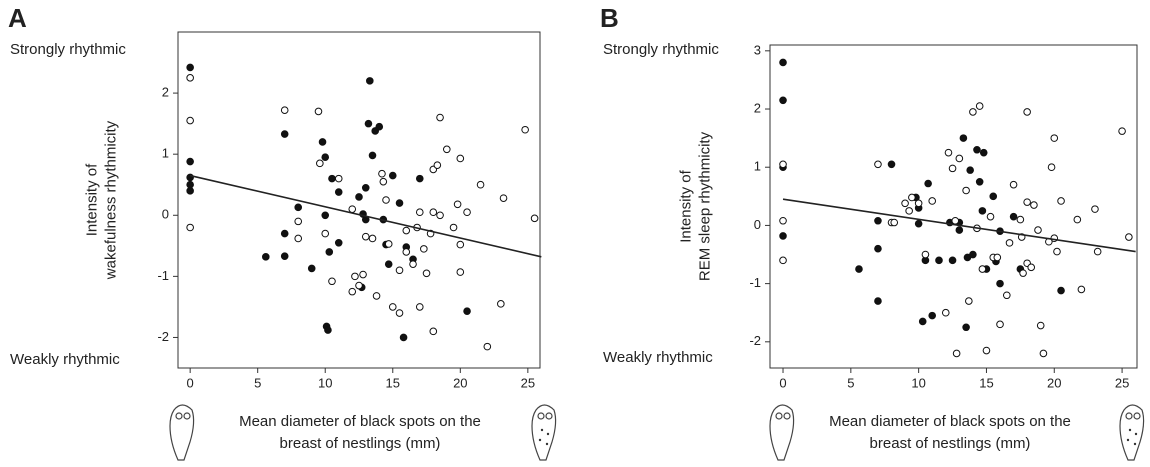 Image resolution: width=1150 pixels, height=467 pixels. Describe the element at coordinates (393, 382) in the screenshot. I see `x-tick-label: 15` at that location.